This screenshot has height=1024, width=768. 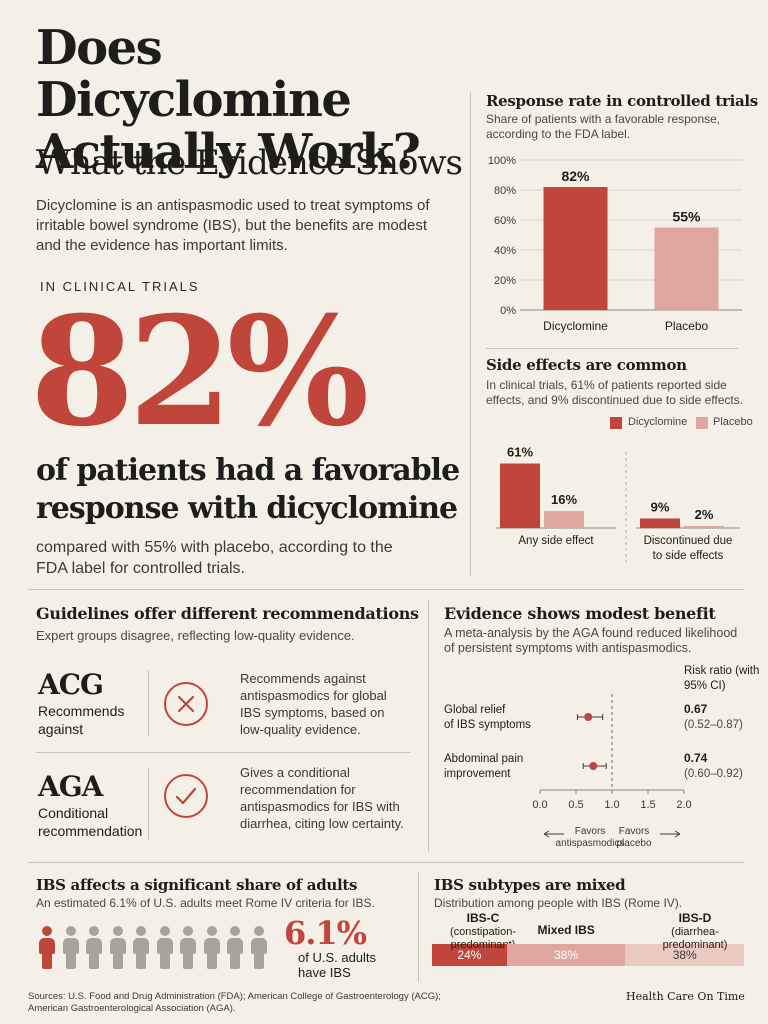 I want to click on forest-rr-value: 0.67, so click(x=696, y=709).